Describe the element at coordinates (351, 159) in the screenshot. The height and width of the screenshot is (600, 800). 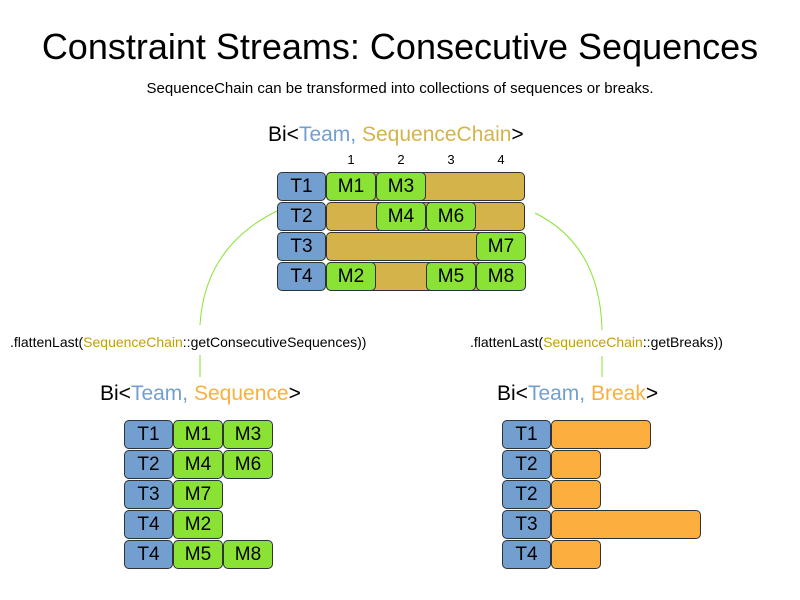
I see `column-number: 1` at that location.